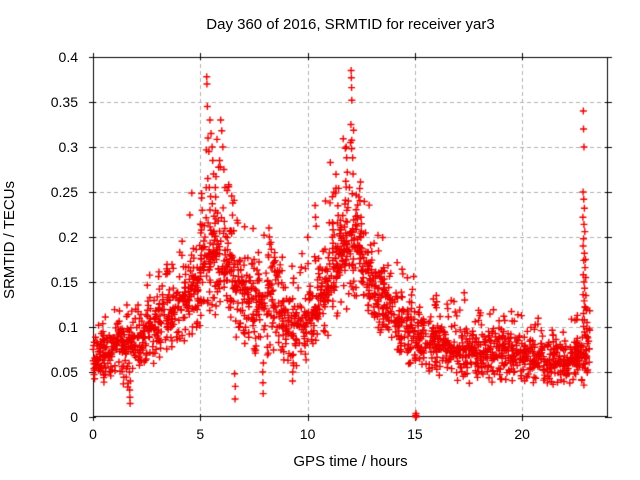  What do you see at coordinates (64, 282) in the screenshot?
I see `y-tick-label: 0.15` at bounding box center [64, 282].